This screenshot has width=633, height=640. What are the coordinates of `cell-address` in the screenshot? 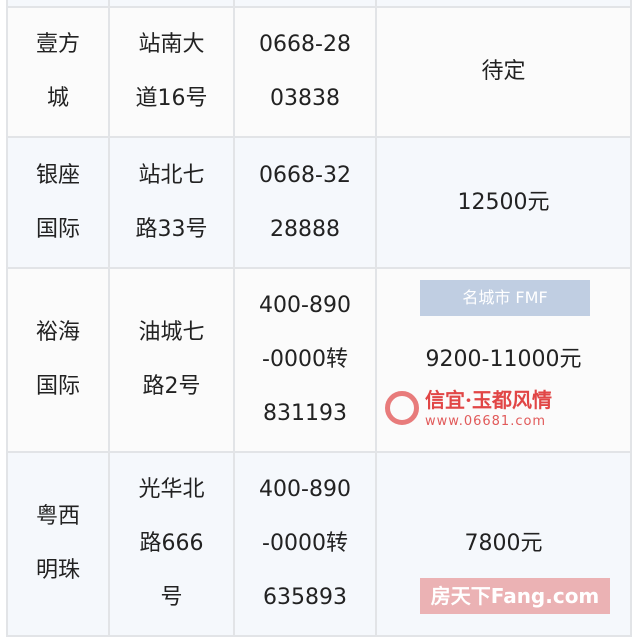 It's located at (171, 4).